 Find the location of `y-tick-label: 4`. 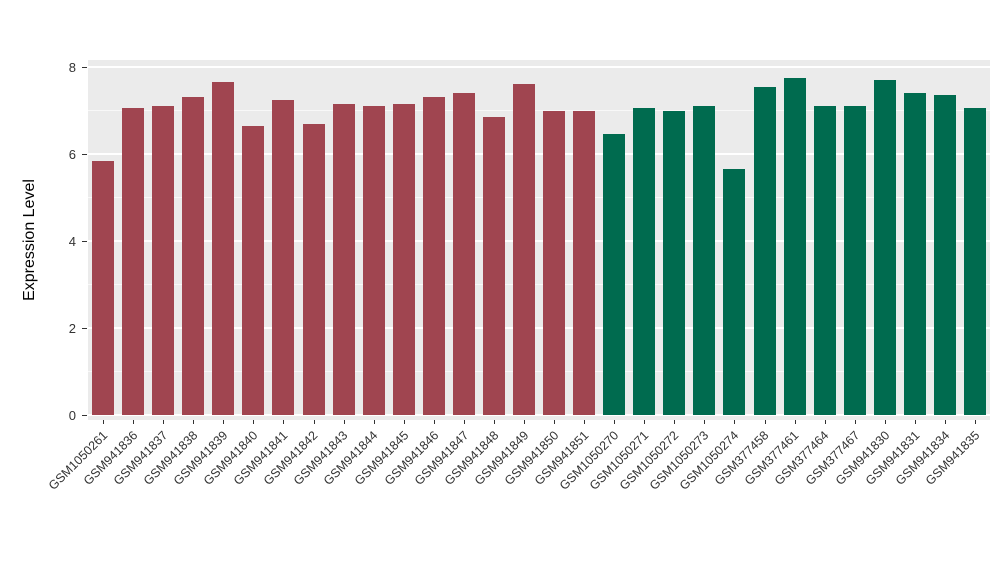

y-tick-label: 4 is located at coordinates (72, 241).